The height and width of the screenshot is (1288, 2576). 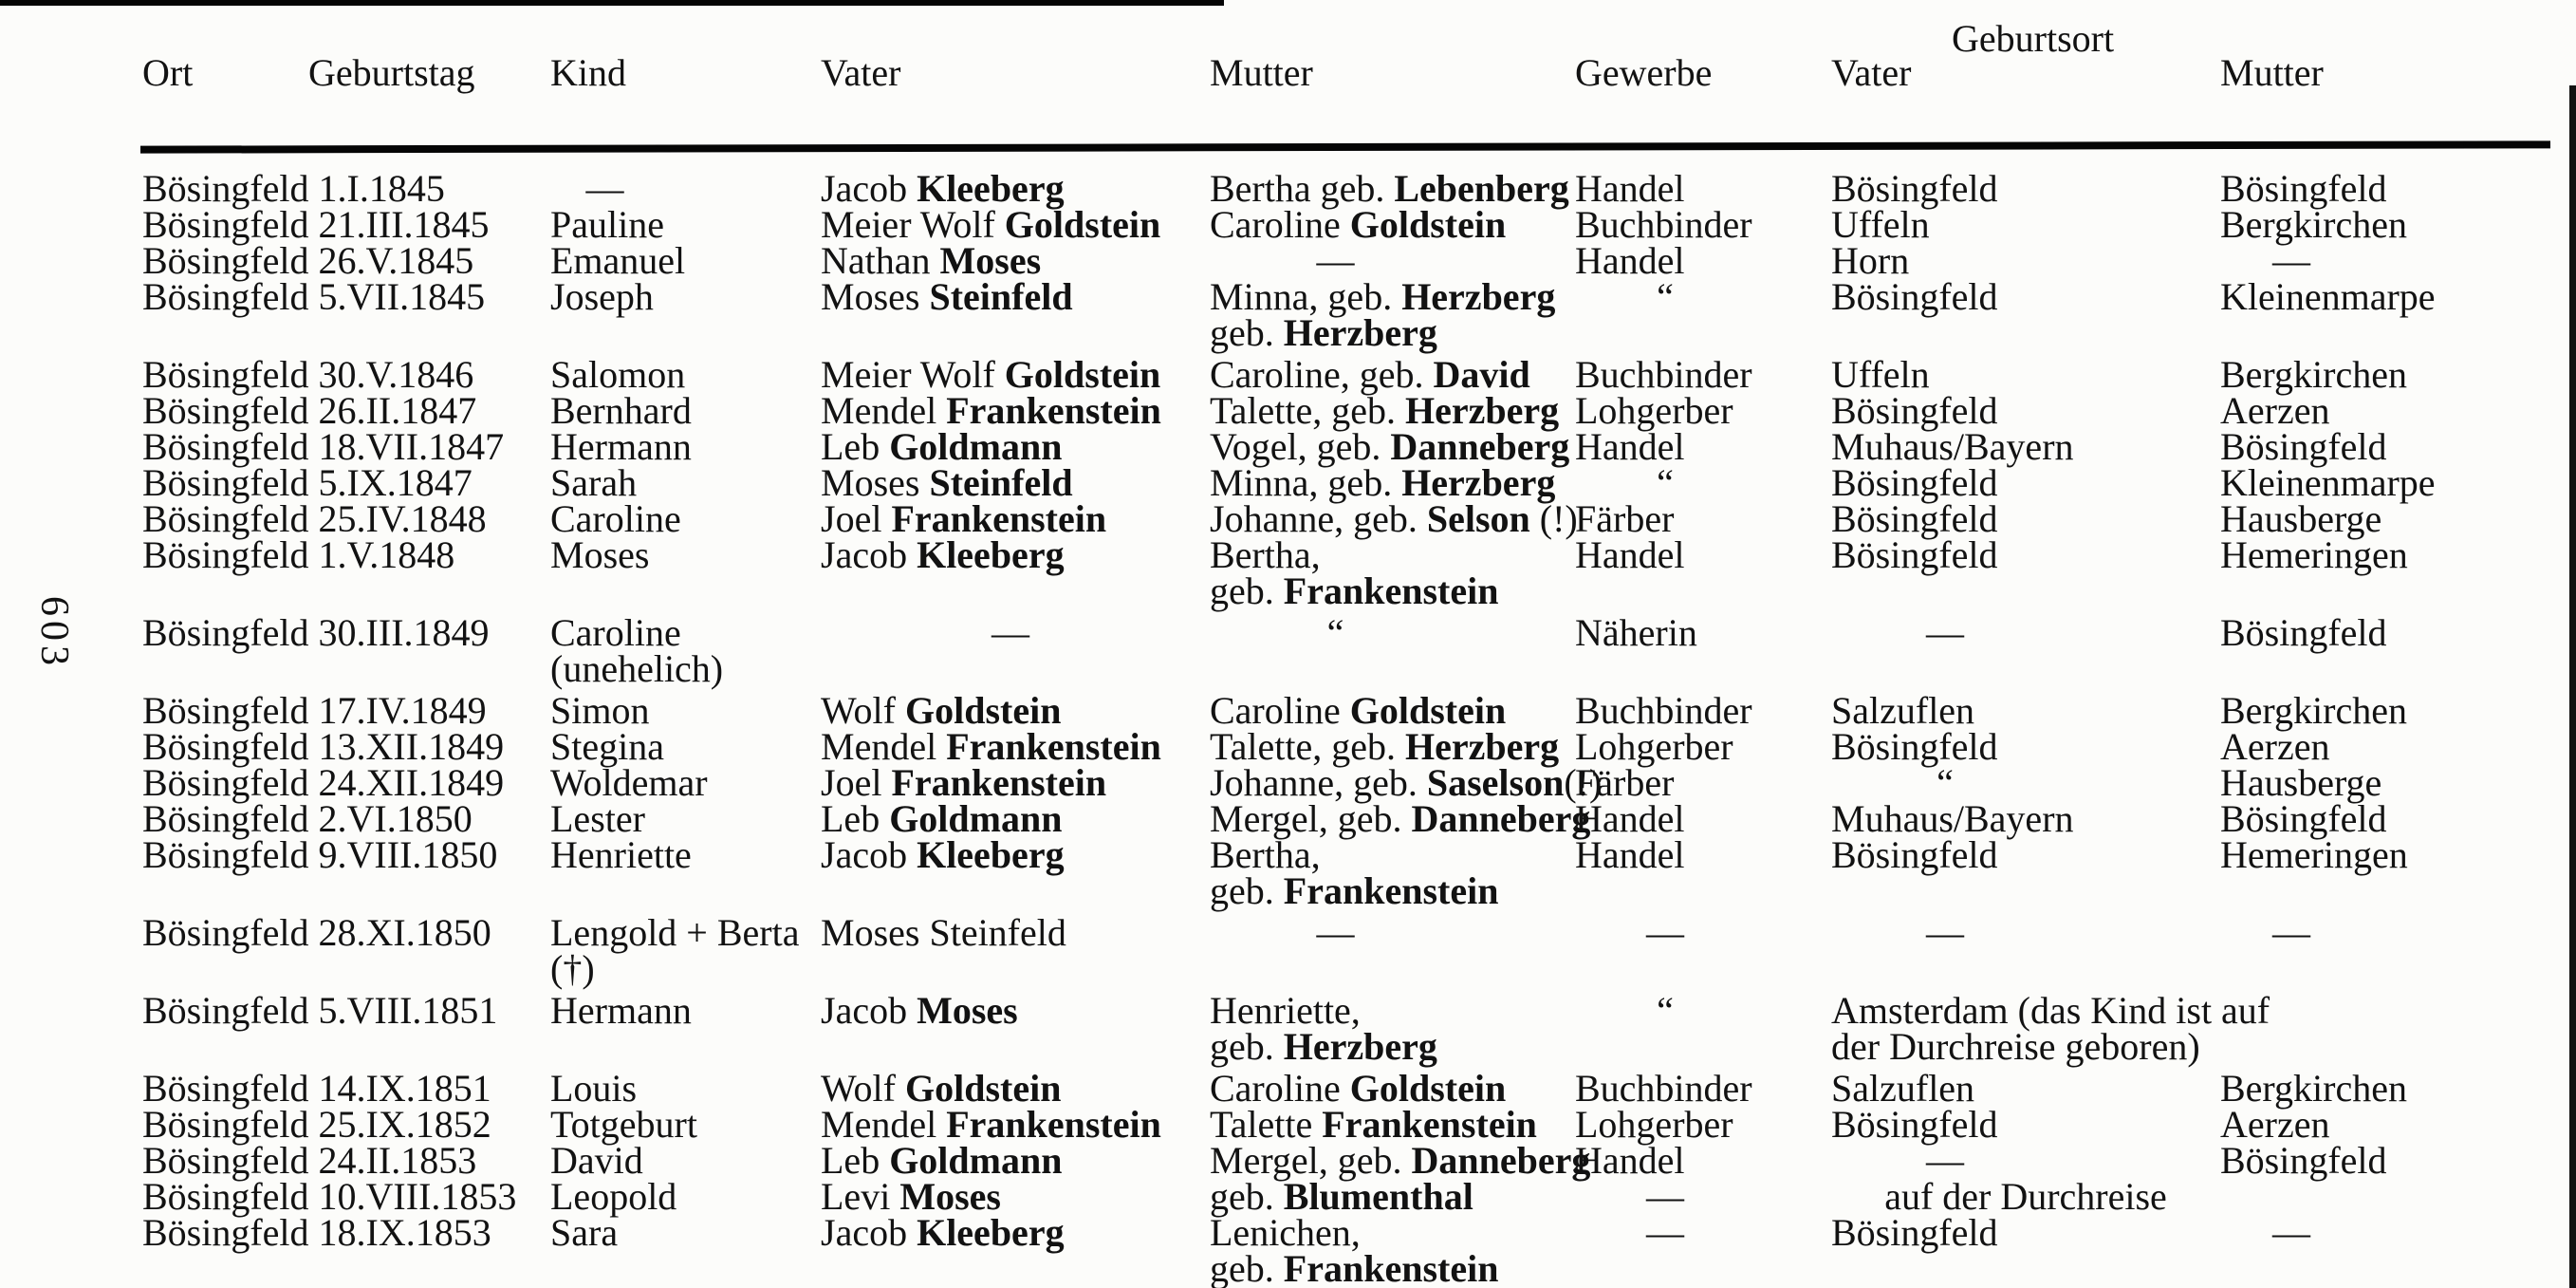 What do you see at coordinates (685, 949) in the screenshot?
I see `cell-kind: Lengold + Berta (†)` at bounding box center [685, 949].